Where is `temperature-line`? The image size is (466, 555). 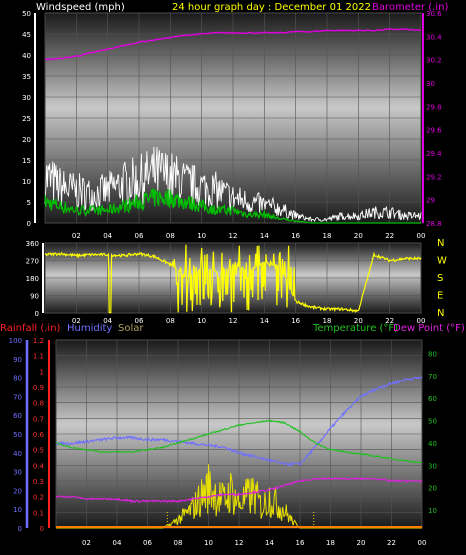 temperature-line is located at coordinates (239, 441).